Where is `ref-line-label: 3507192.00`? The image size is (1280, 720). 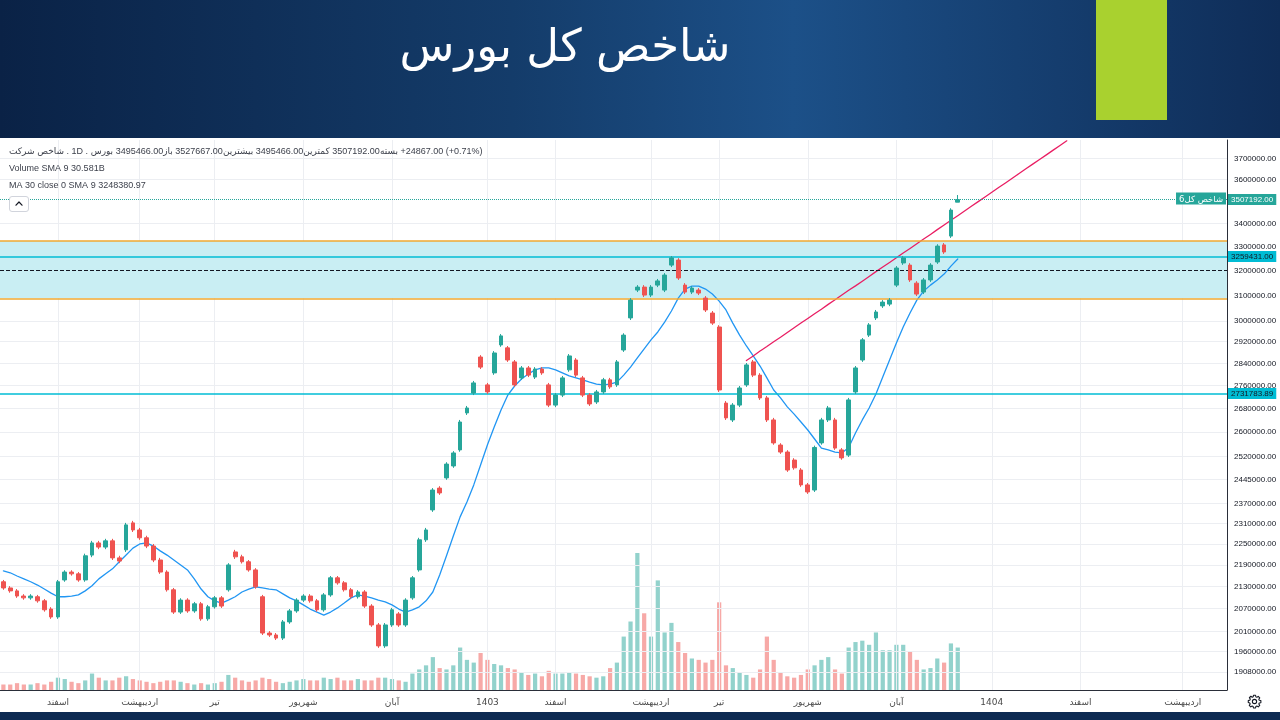 ref-line-label: 3507192.00 is located at coordinates (1252, 200).